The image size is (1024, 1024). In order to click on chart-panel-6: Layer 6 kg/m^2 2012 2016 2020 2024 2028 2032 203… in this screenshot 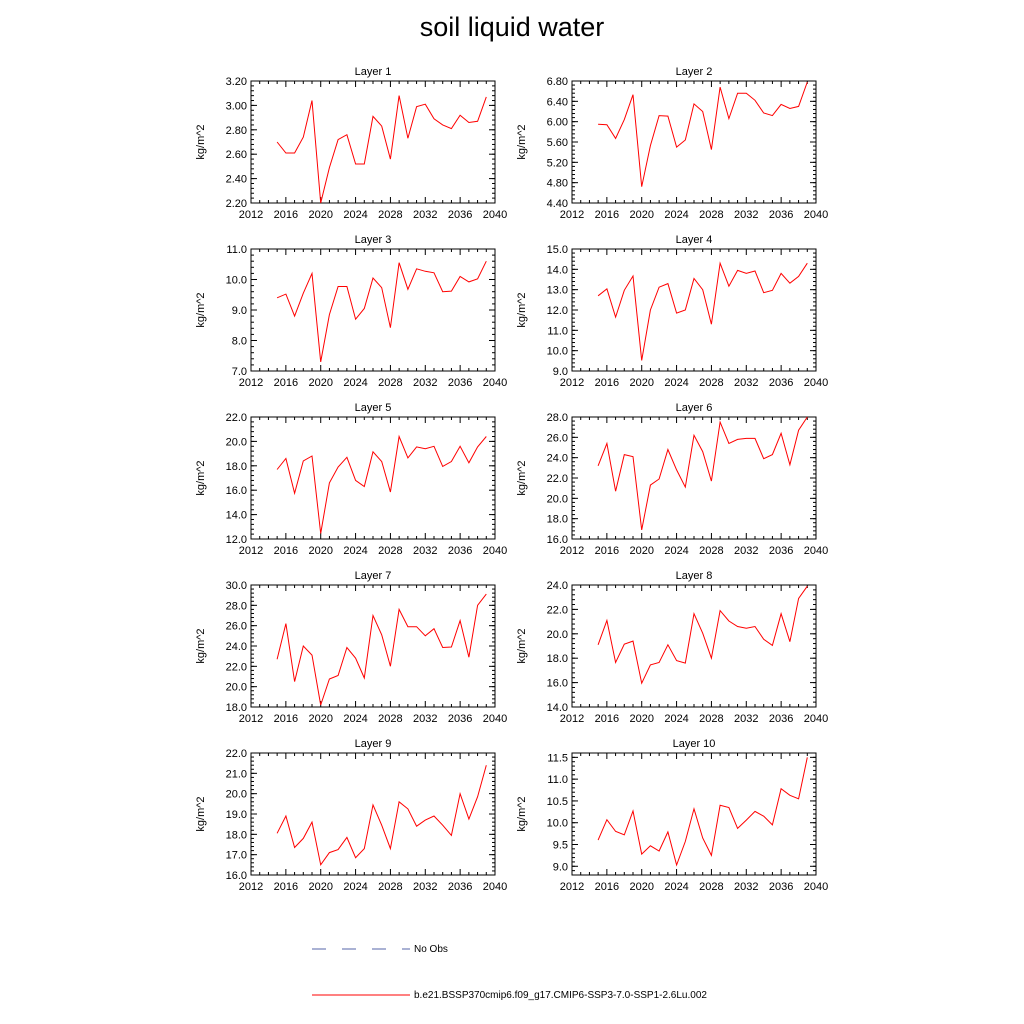, I will do `click(672, 479)`.